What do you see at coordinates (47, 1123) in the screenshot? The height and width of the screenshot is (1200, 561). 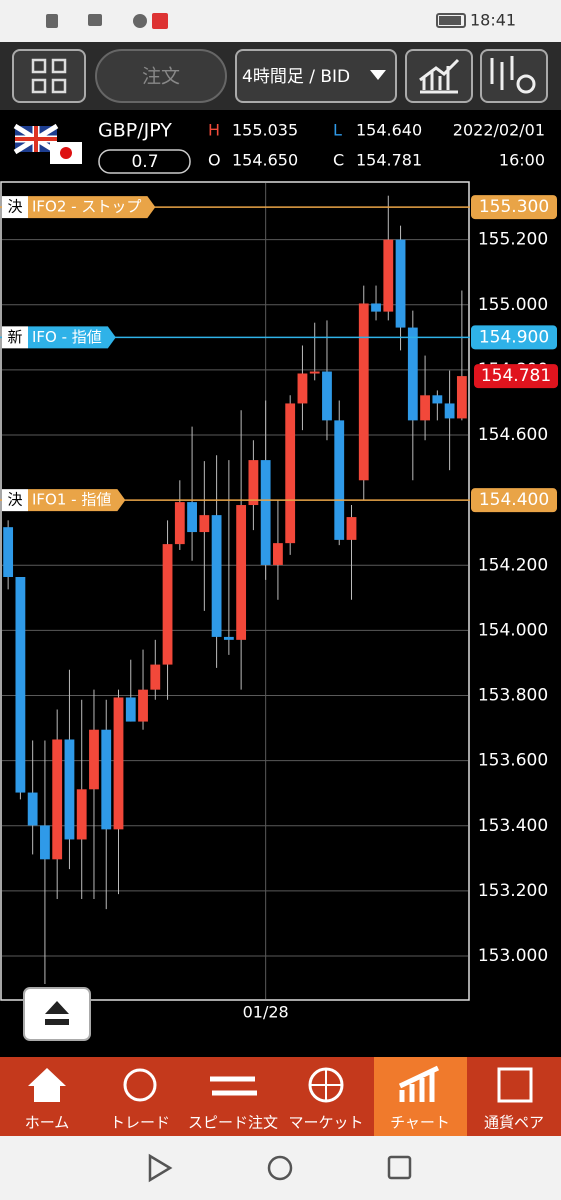 I see `nav-label: ホーム` at bounding box center [47, 1123].